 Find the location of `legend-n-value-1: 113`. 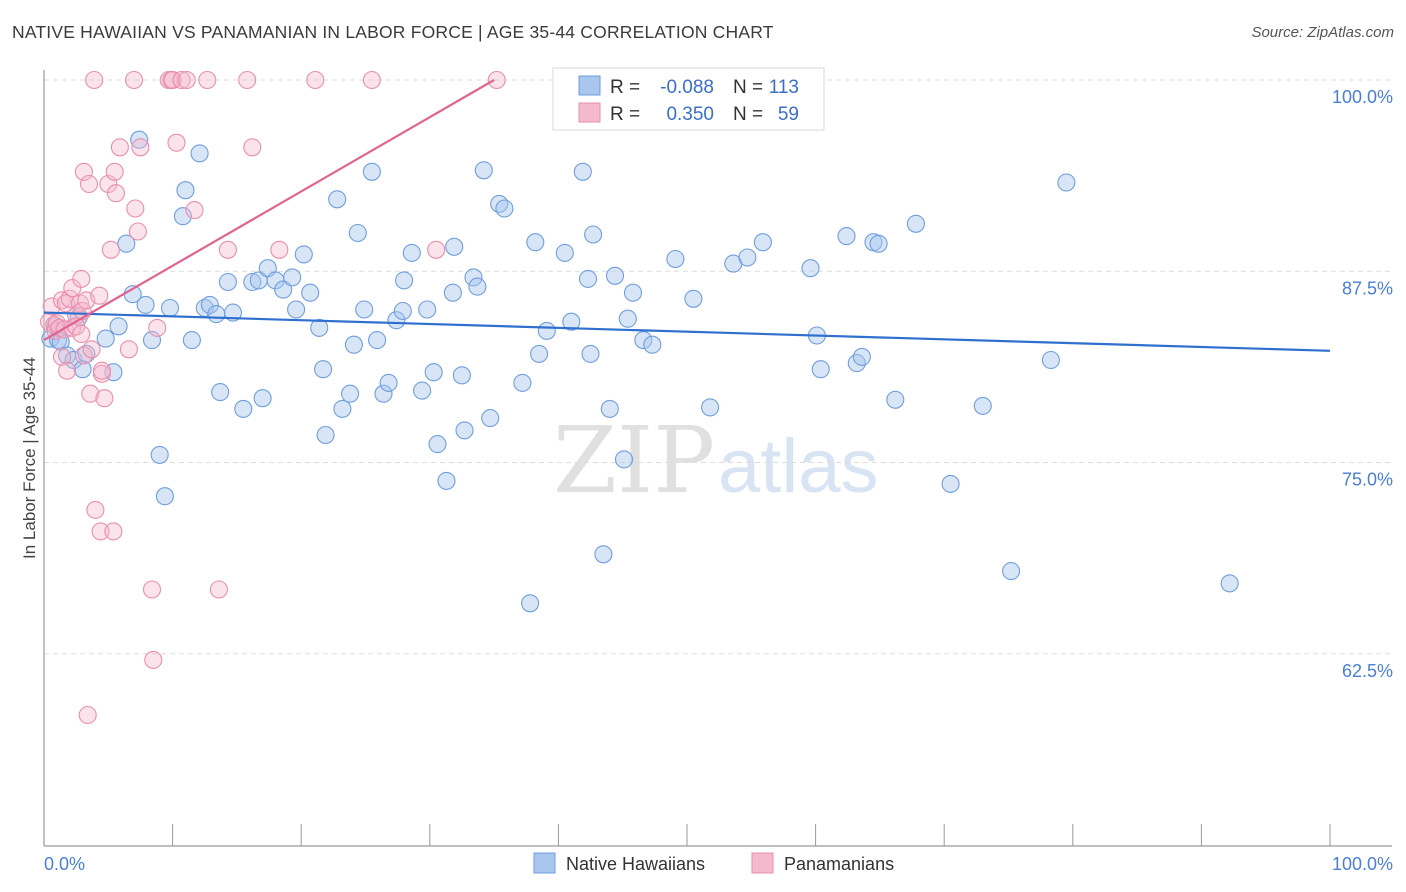

legend-n-value-1: 113 is located at coordinates (784, 87).